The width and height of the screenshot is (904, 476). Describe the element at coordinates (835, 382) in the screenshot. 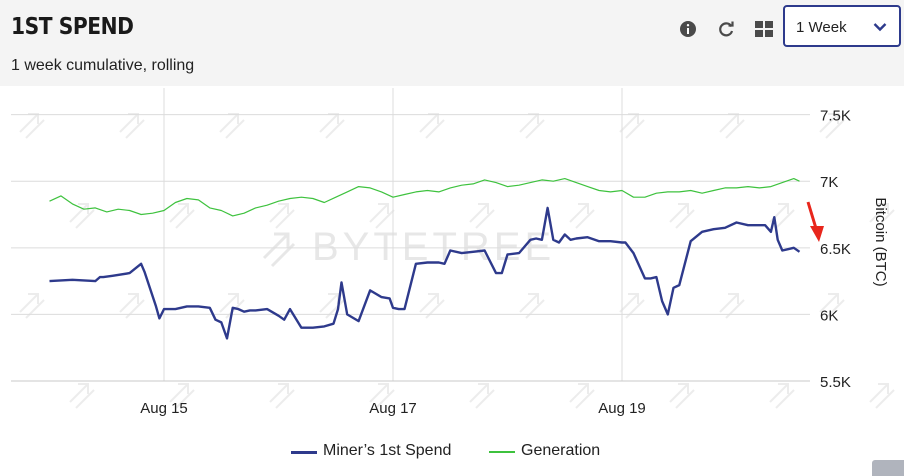

I see `y-tick-label: 5.5K` at that location.